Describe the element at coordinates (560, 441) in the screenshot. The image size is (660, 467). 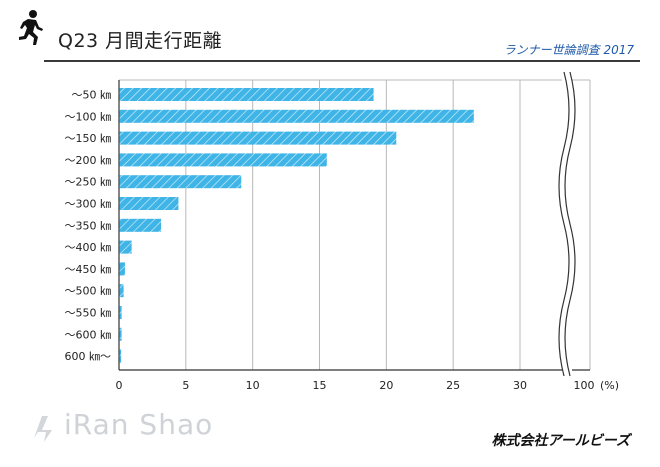
I see `company-brand: 株式会社アールビーズ` at that location.